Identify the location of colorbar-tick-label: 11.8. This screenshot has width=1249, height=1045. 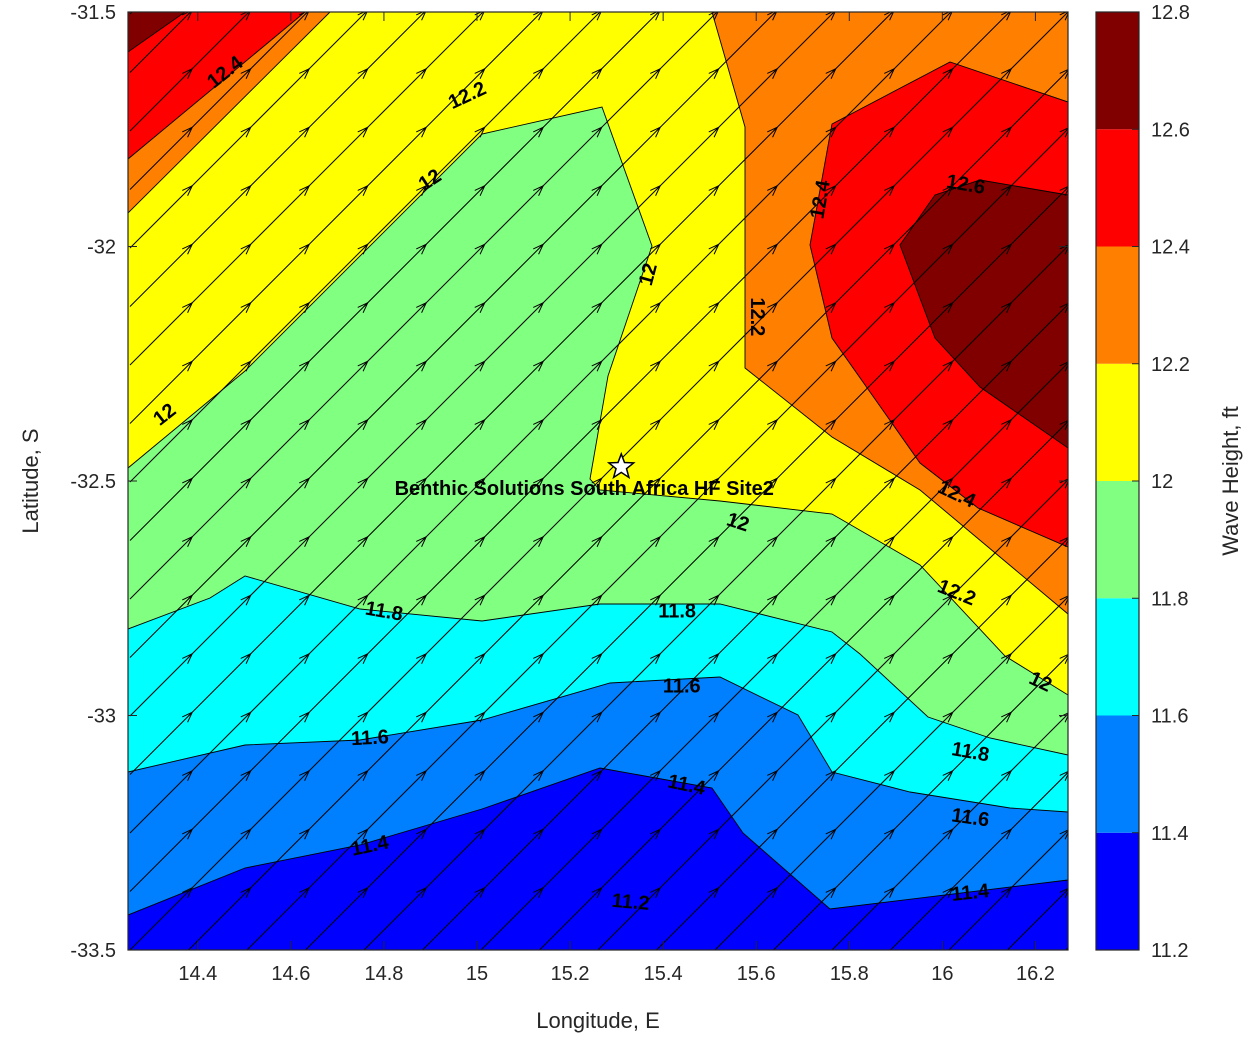
(1169, 599).